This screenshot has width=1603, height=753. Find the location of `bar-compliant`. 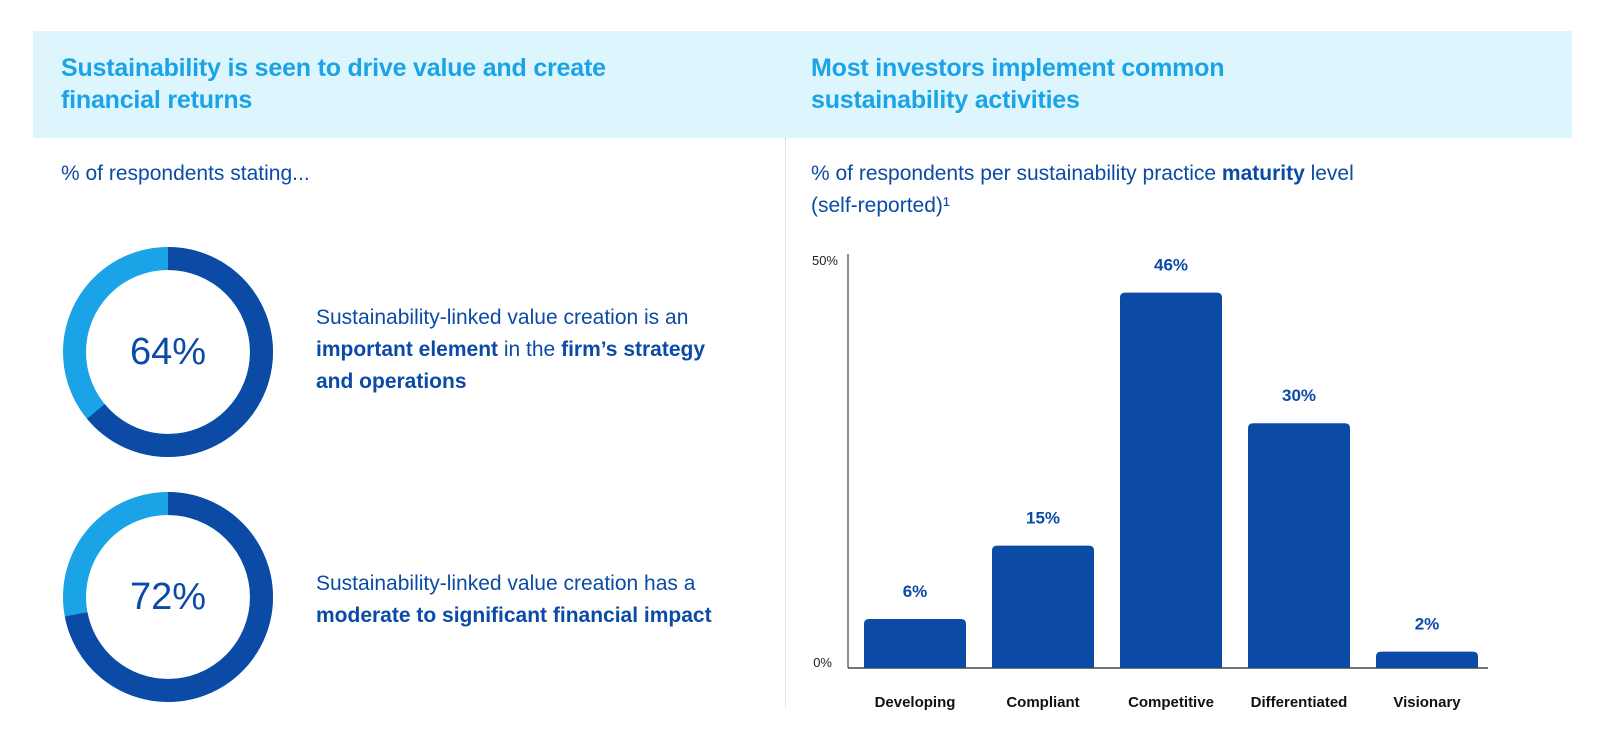

bar-compliant is located at coordinates (1043, 606).